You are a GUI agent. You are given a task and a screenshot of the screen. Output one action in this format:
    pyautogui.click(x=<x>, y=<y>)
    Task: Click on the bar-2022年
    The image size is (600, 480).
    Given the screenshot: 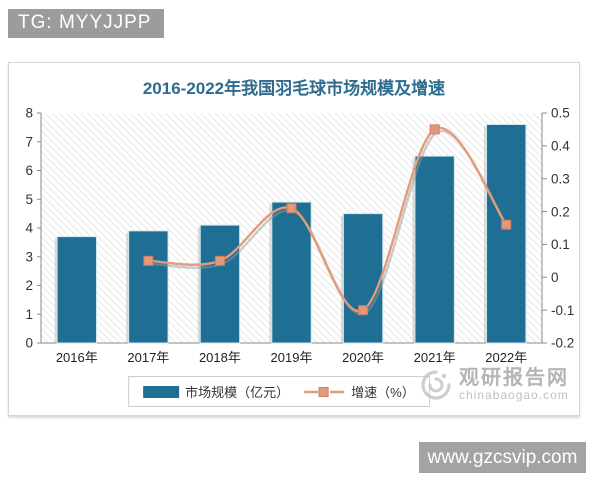 What is the action you would take?
    pyautogui.click(x=506, y=234)
    